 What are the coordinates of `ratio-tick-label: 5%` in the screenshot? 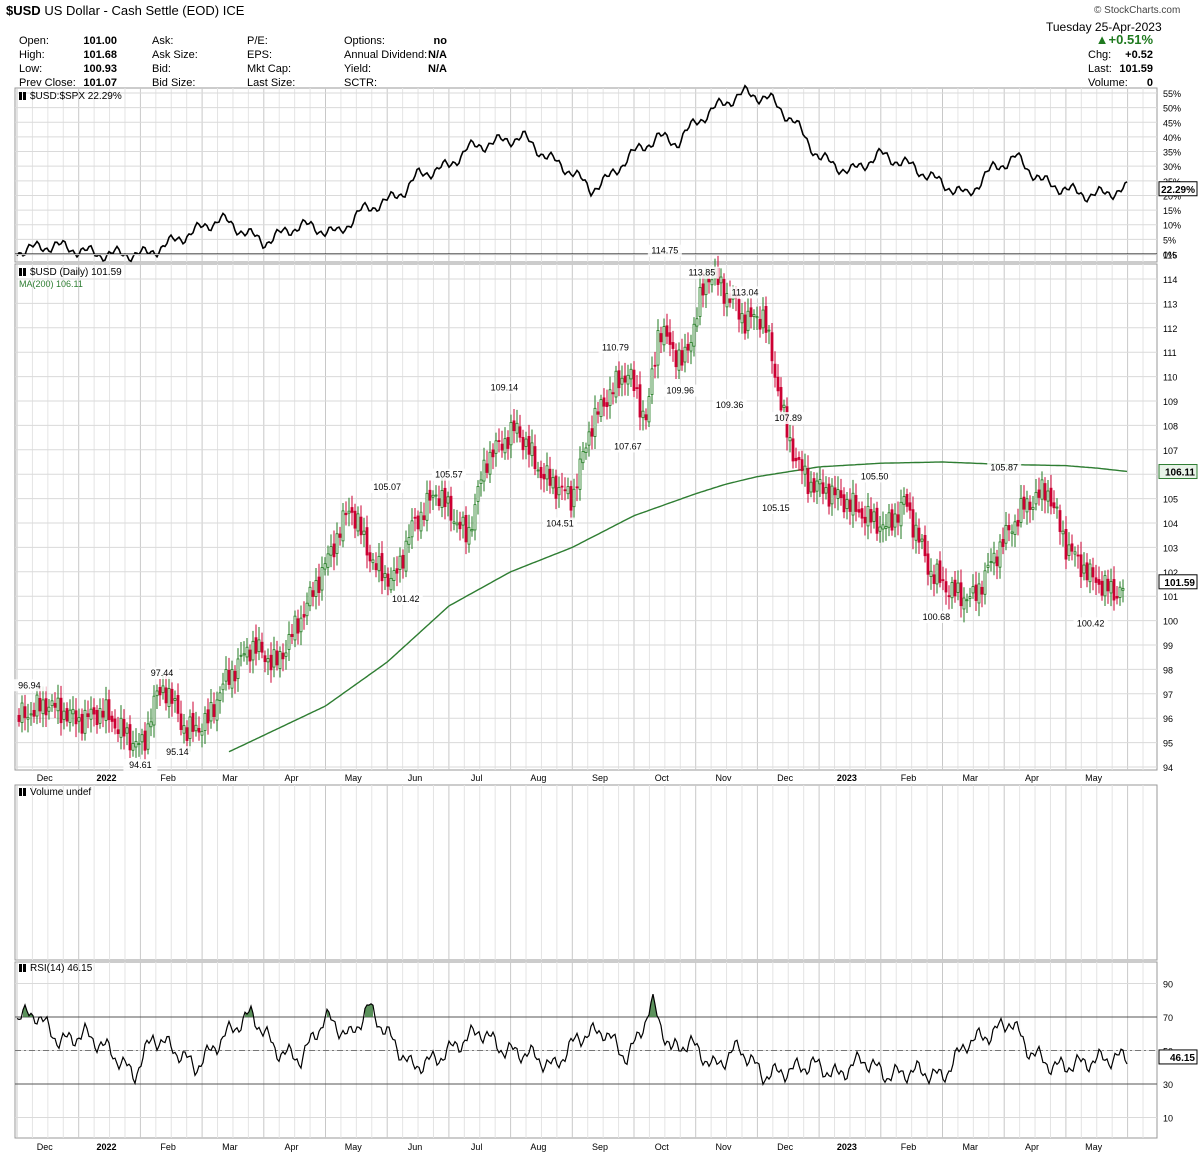 It's located at (1169, 240).